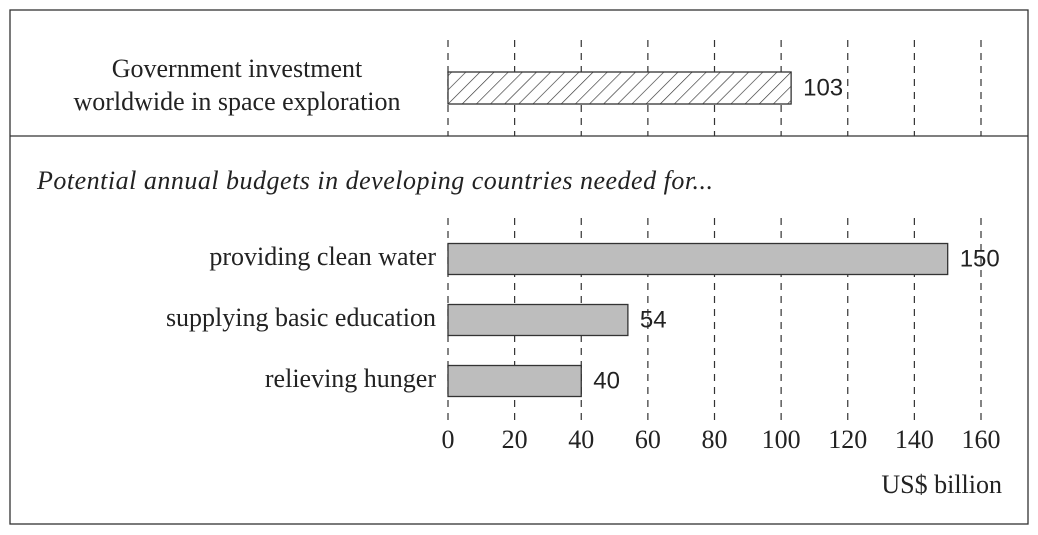 The height and width of the screenshot is (535, 1038). What do you see at coordinates (653, 319) in the screenshot?
I see `value-label: 54` at bounding box center [653, 319].